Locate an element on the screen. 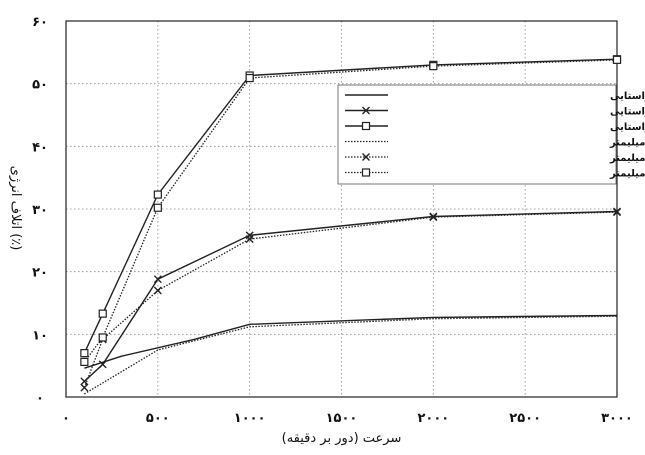  y-tick-label: ۶۰ is located at coordinates (40, 22).